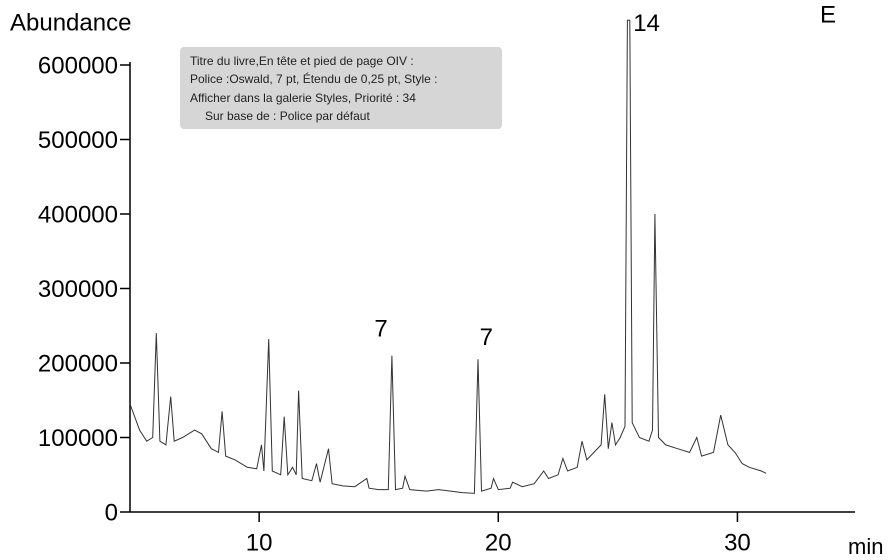  I want to click on x-tick-label: 30, so click(737, 542).